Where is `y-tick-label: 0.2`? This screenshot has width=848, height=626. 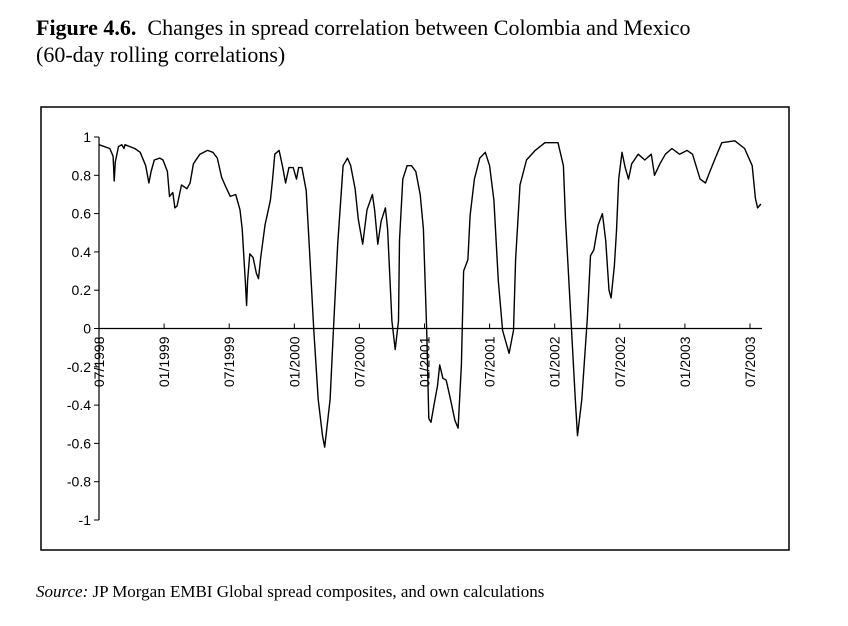 y-tick-label: 0.2 is located at coordinates (82, 290).